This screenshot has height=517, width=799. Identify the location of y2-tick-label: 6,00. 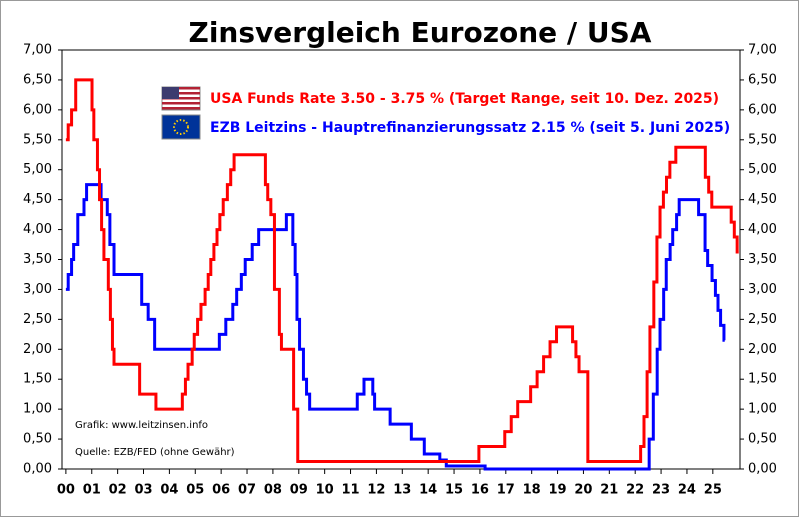
(762, 109).